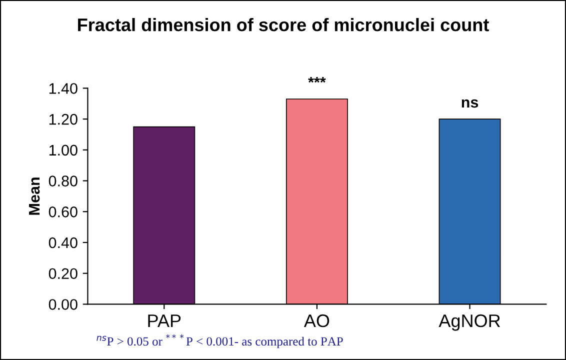 The width and height of the screenshot is (566, 360). Describe the element at coordinates (63, 304) in the screenshot. I see `y-tick-label: 0.00` at that location.